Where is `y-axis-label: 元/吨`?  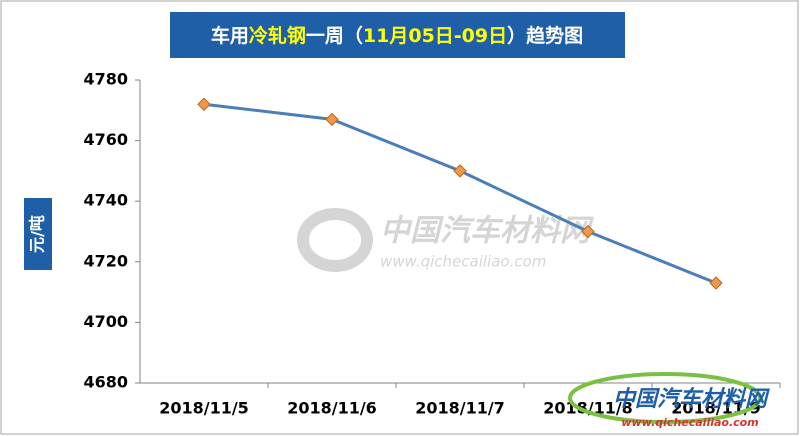
y-axis-label: 元/吨 is located at coordinates (37, 234).